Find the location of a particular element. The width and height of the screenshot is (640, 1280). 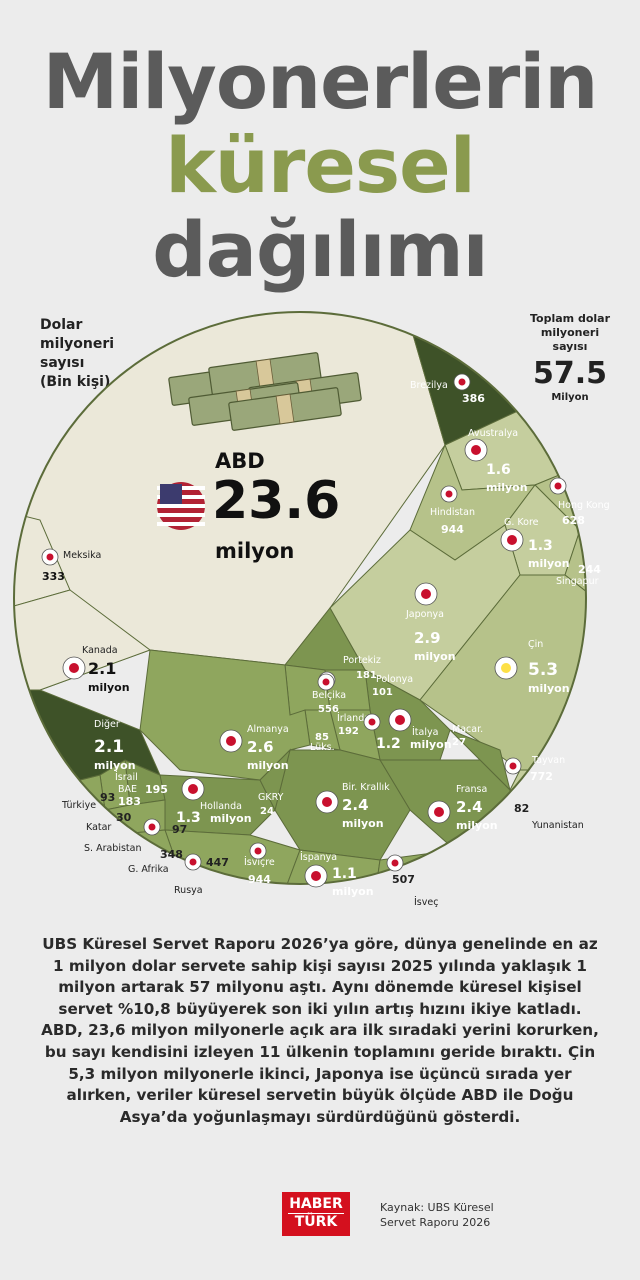

left-note-line: sayısı is located at coordinates (62, 363).